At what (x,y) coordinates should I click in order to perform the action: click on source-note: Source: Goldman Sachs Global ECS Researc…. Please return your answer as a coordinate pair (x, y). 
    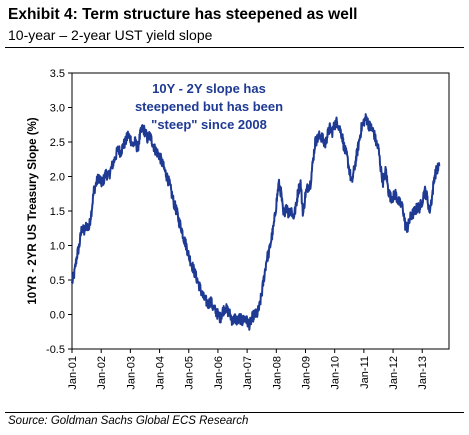
    Looking at the image, I should click on (128, 421).